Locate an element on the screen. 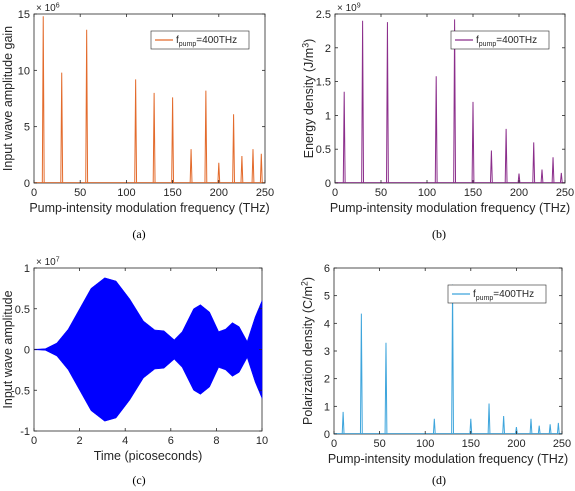 The height and width of the screenshot is (491, 575). panel-a-y-axis-label: Input wave amplitude gain is located at coordinates (8, 98).